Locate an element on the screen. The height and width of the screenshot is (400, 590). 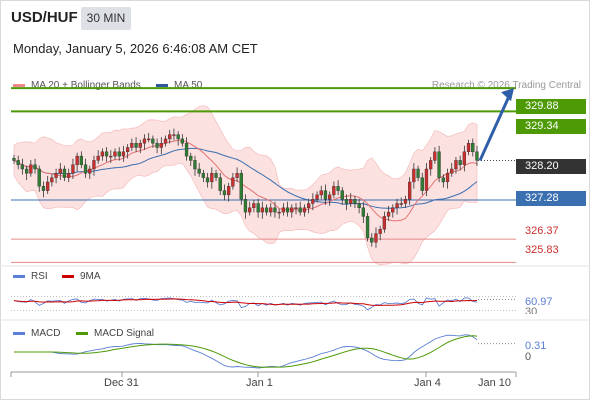
x-tick-jan1: Jan 1 is located at coordinates (259, 383).